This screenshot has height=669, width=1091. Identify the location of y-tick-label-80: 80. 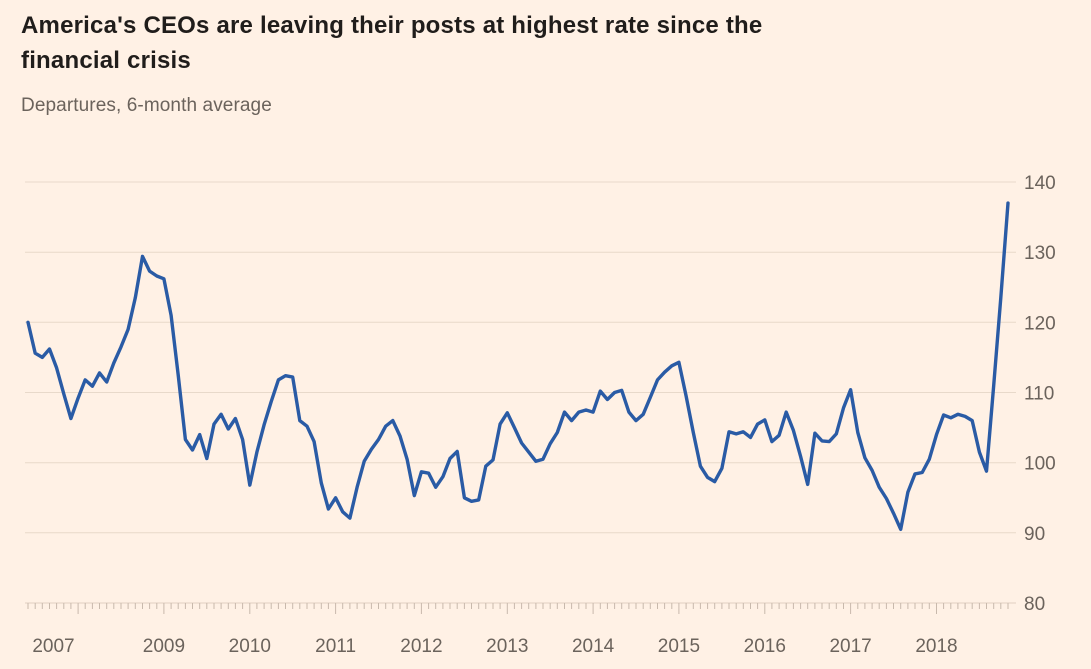
(1034, 604).